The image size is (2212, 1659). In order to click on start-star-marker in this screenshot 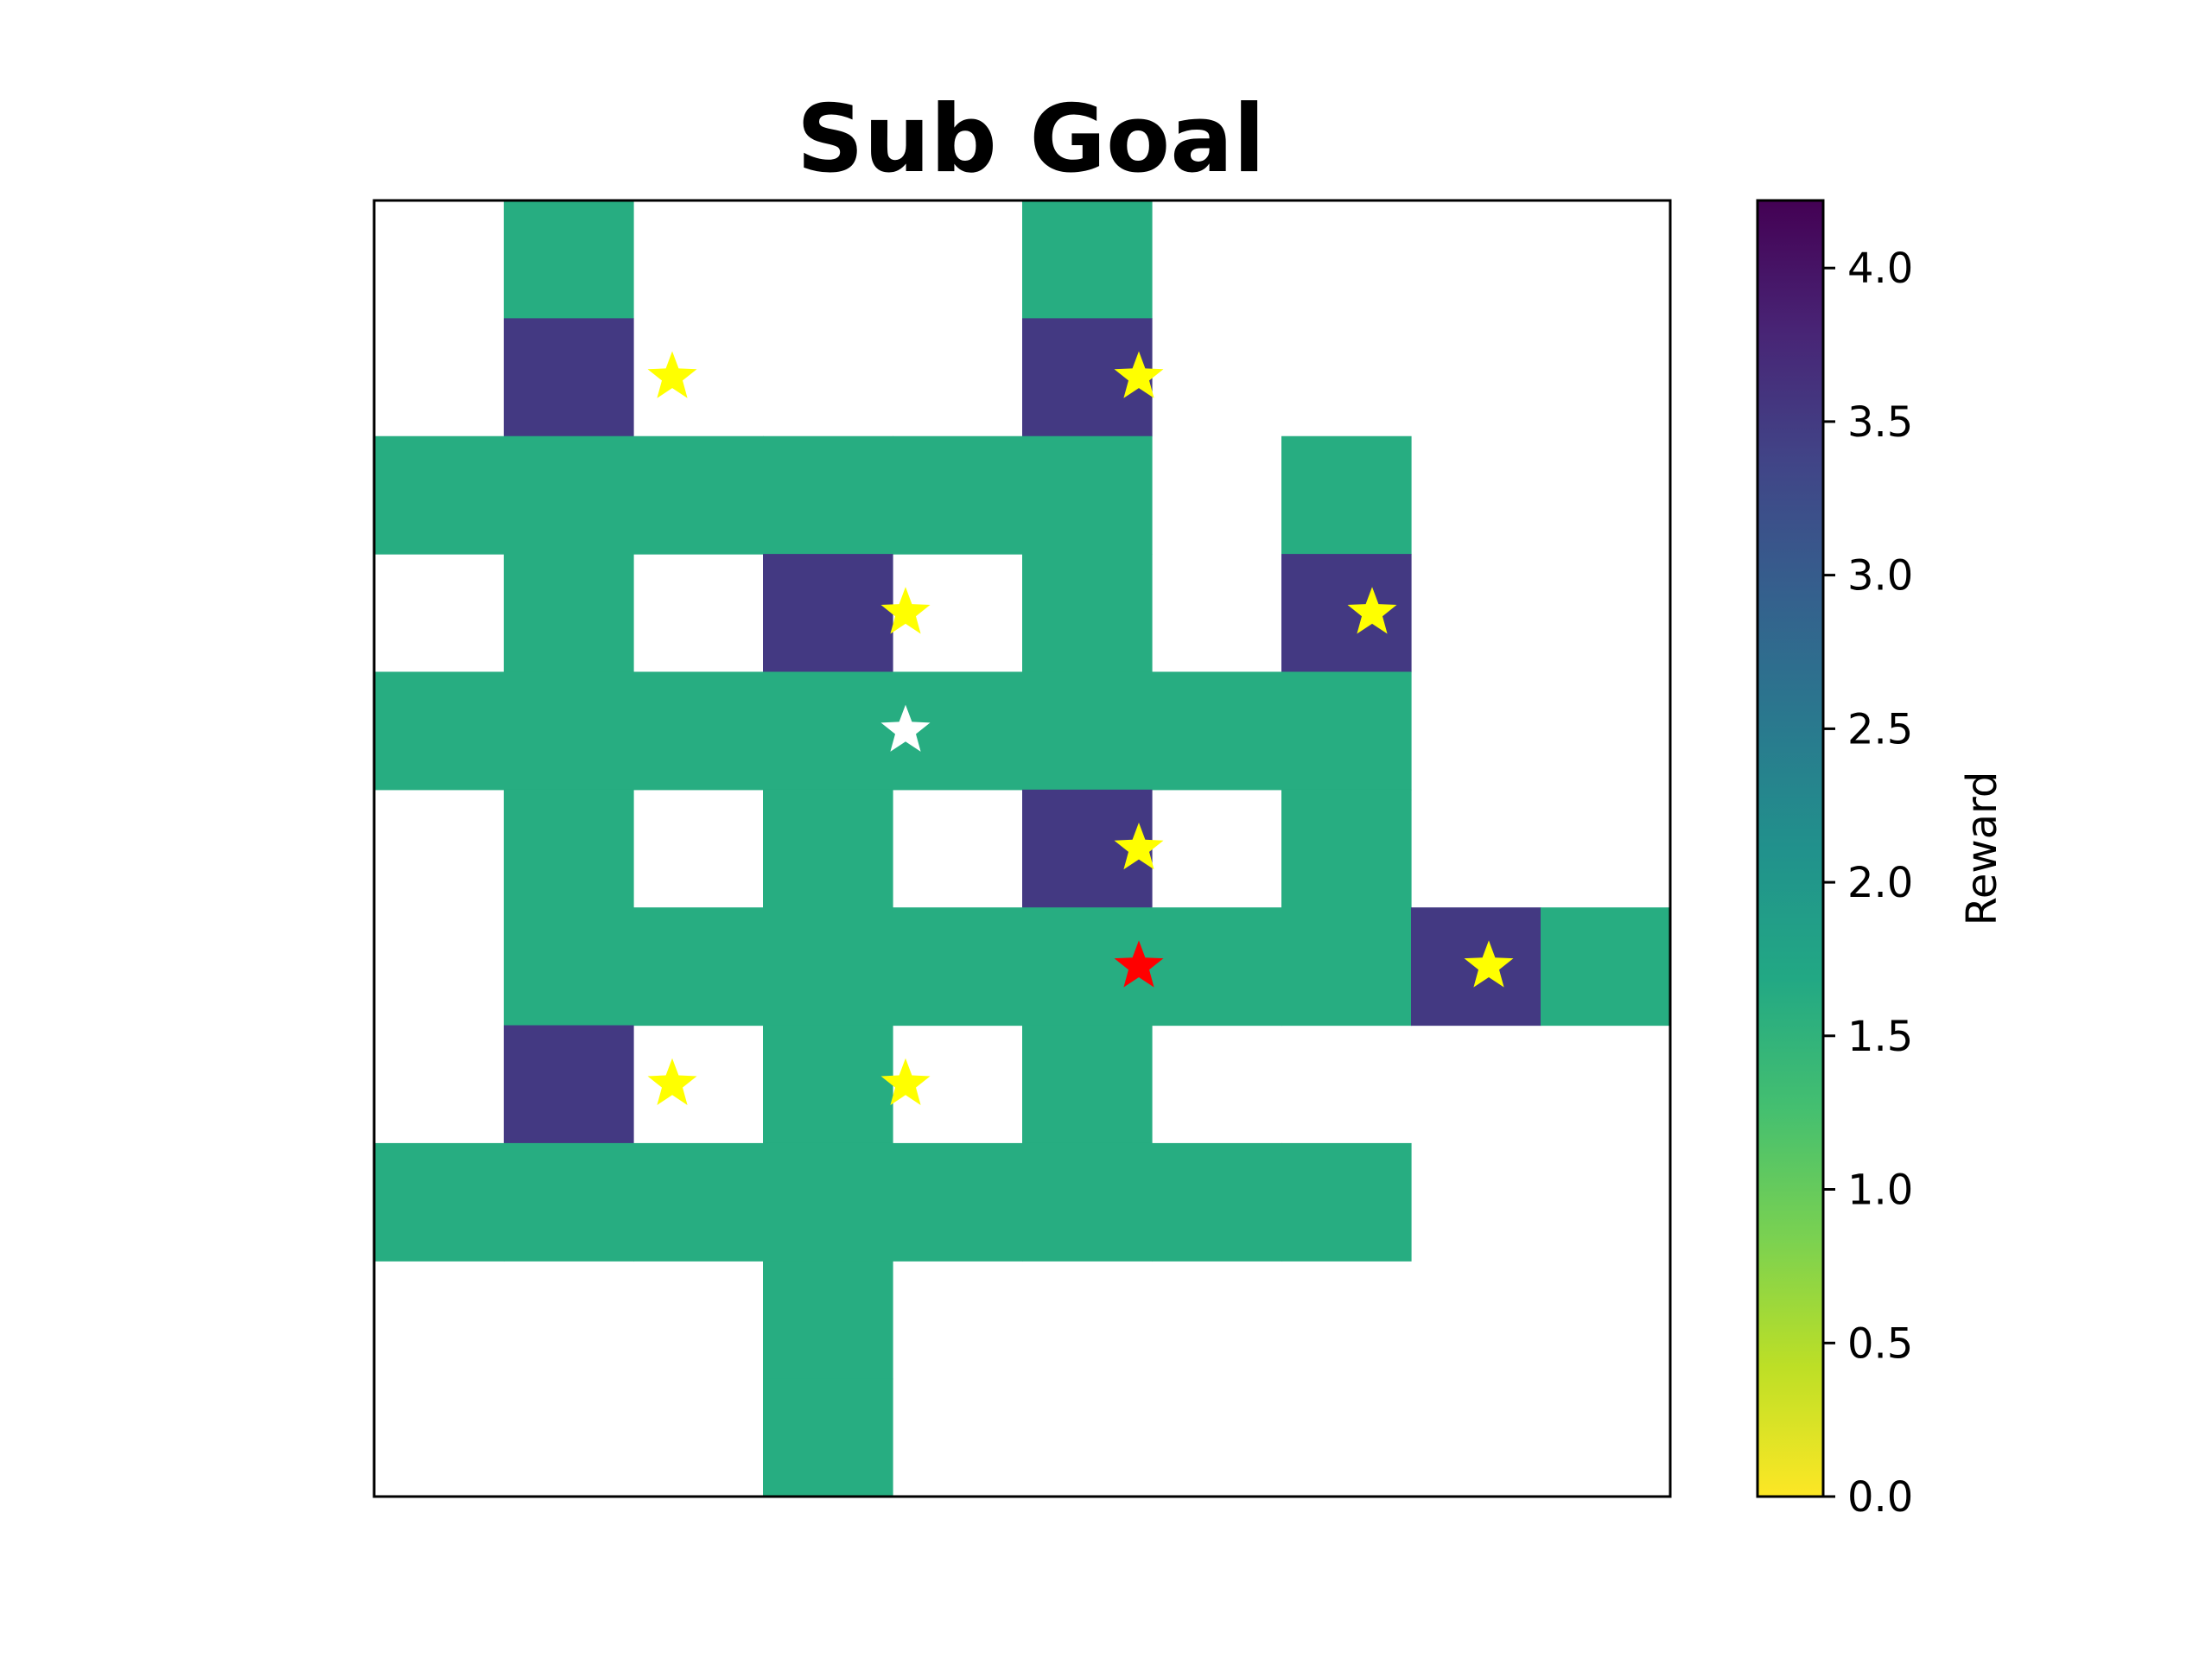, I will do `click(905, 728)`.